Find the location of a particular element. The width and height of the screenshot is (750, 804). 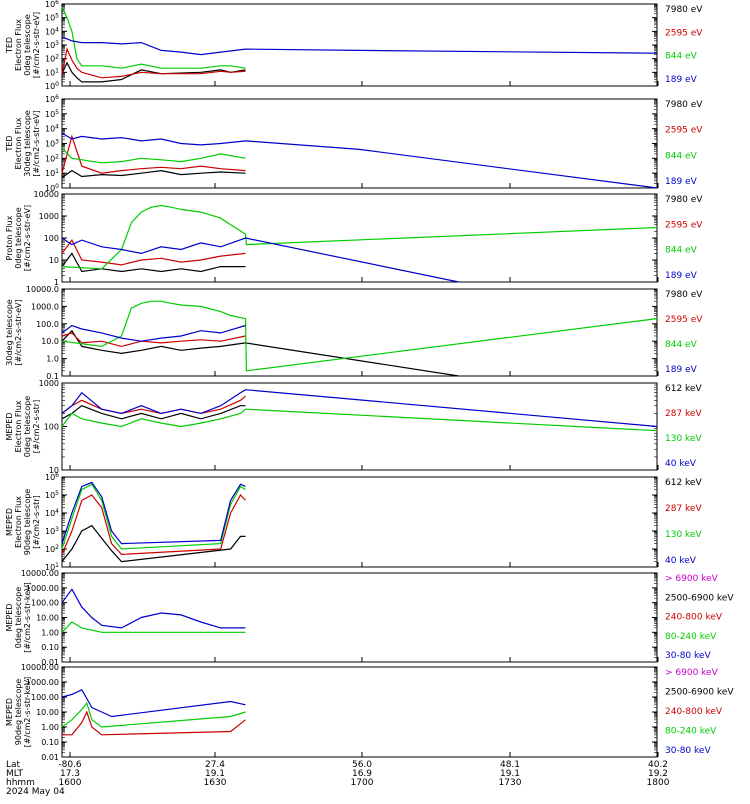

x-row-label: MLT is located at coordinates (15, 774).